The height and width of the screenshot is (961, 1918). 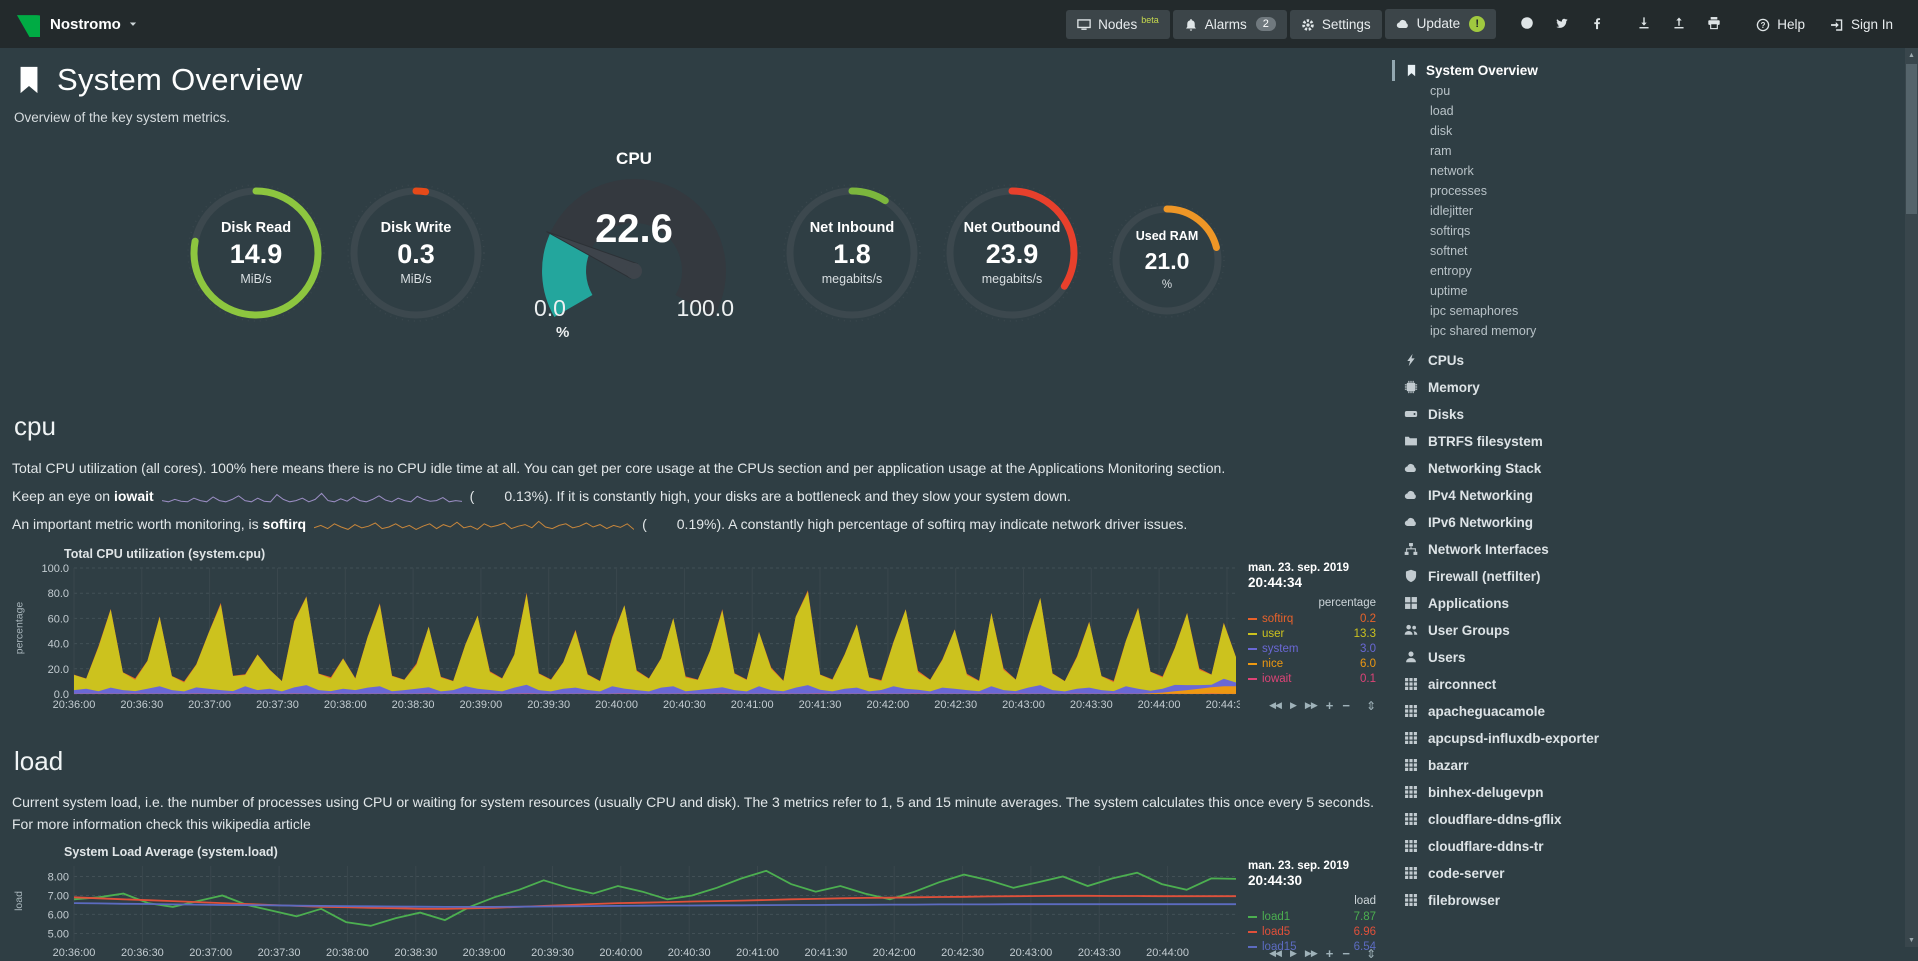 I want to click on sidebar-item-btrfs-filesystem: BTRFS filesystem, so click(x=1652, y=441).